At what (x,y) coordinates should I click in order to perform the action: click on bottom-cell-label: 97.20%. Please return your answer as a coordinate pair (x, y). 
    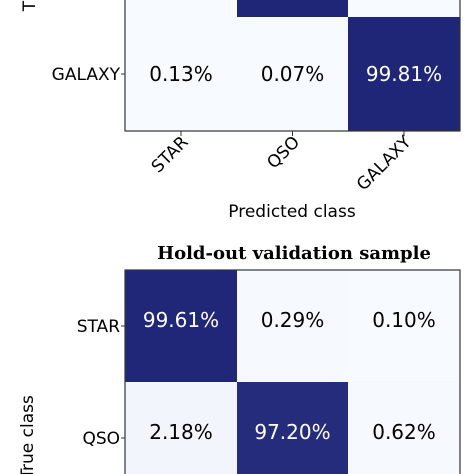
    Looking at the image, I should click on (292, 432).